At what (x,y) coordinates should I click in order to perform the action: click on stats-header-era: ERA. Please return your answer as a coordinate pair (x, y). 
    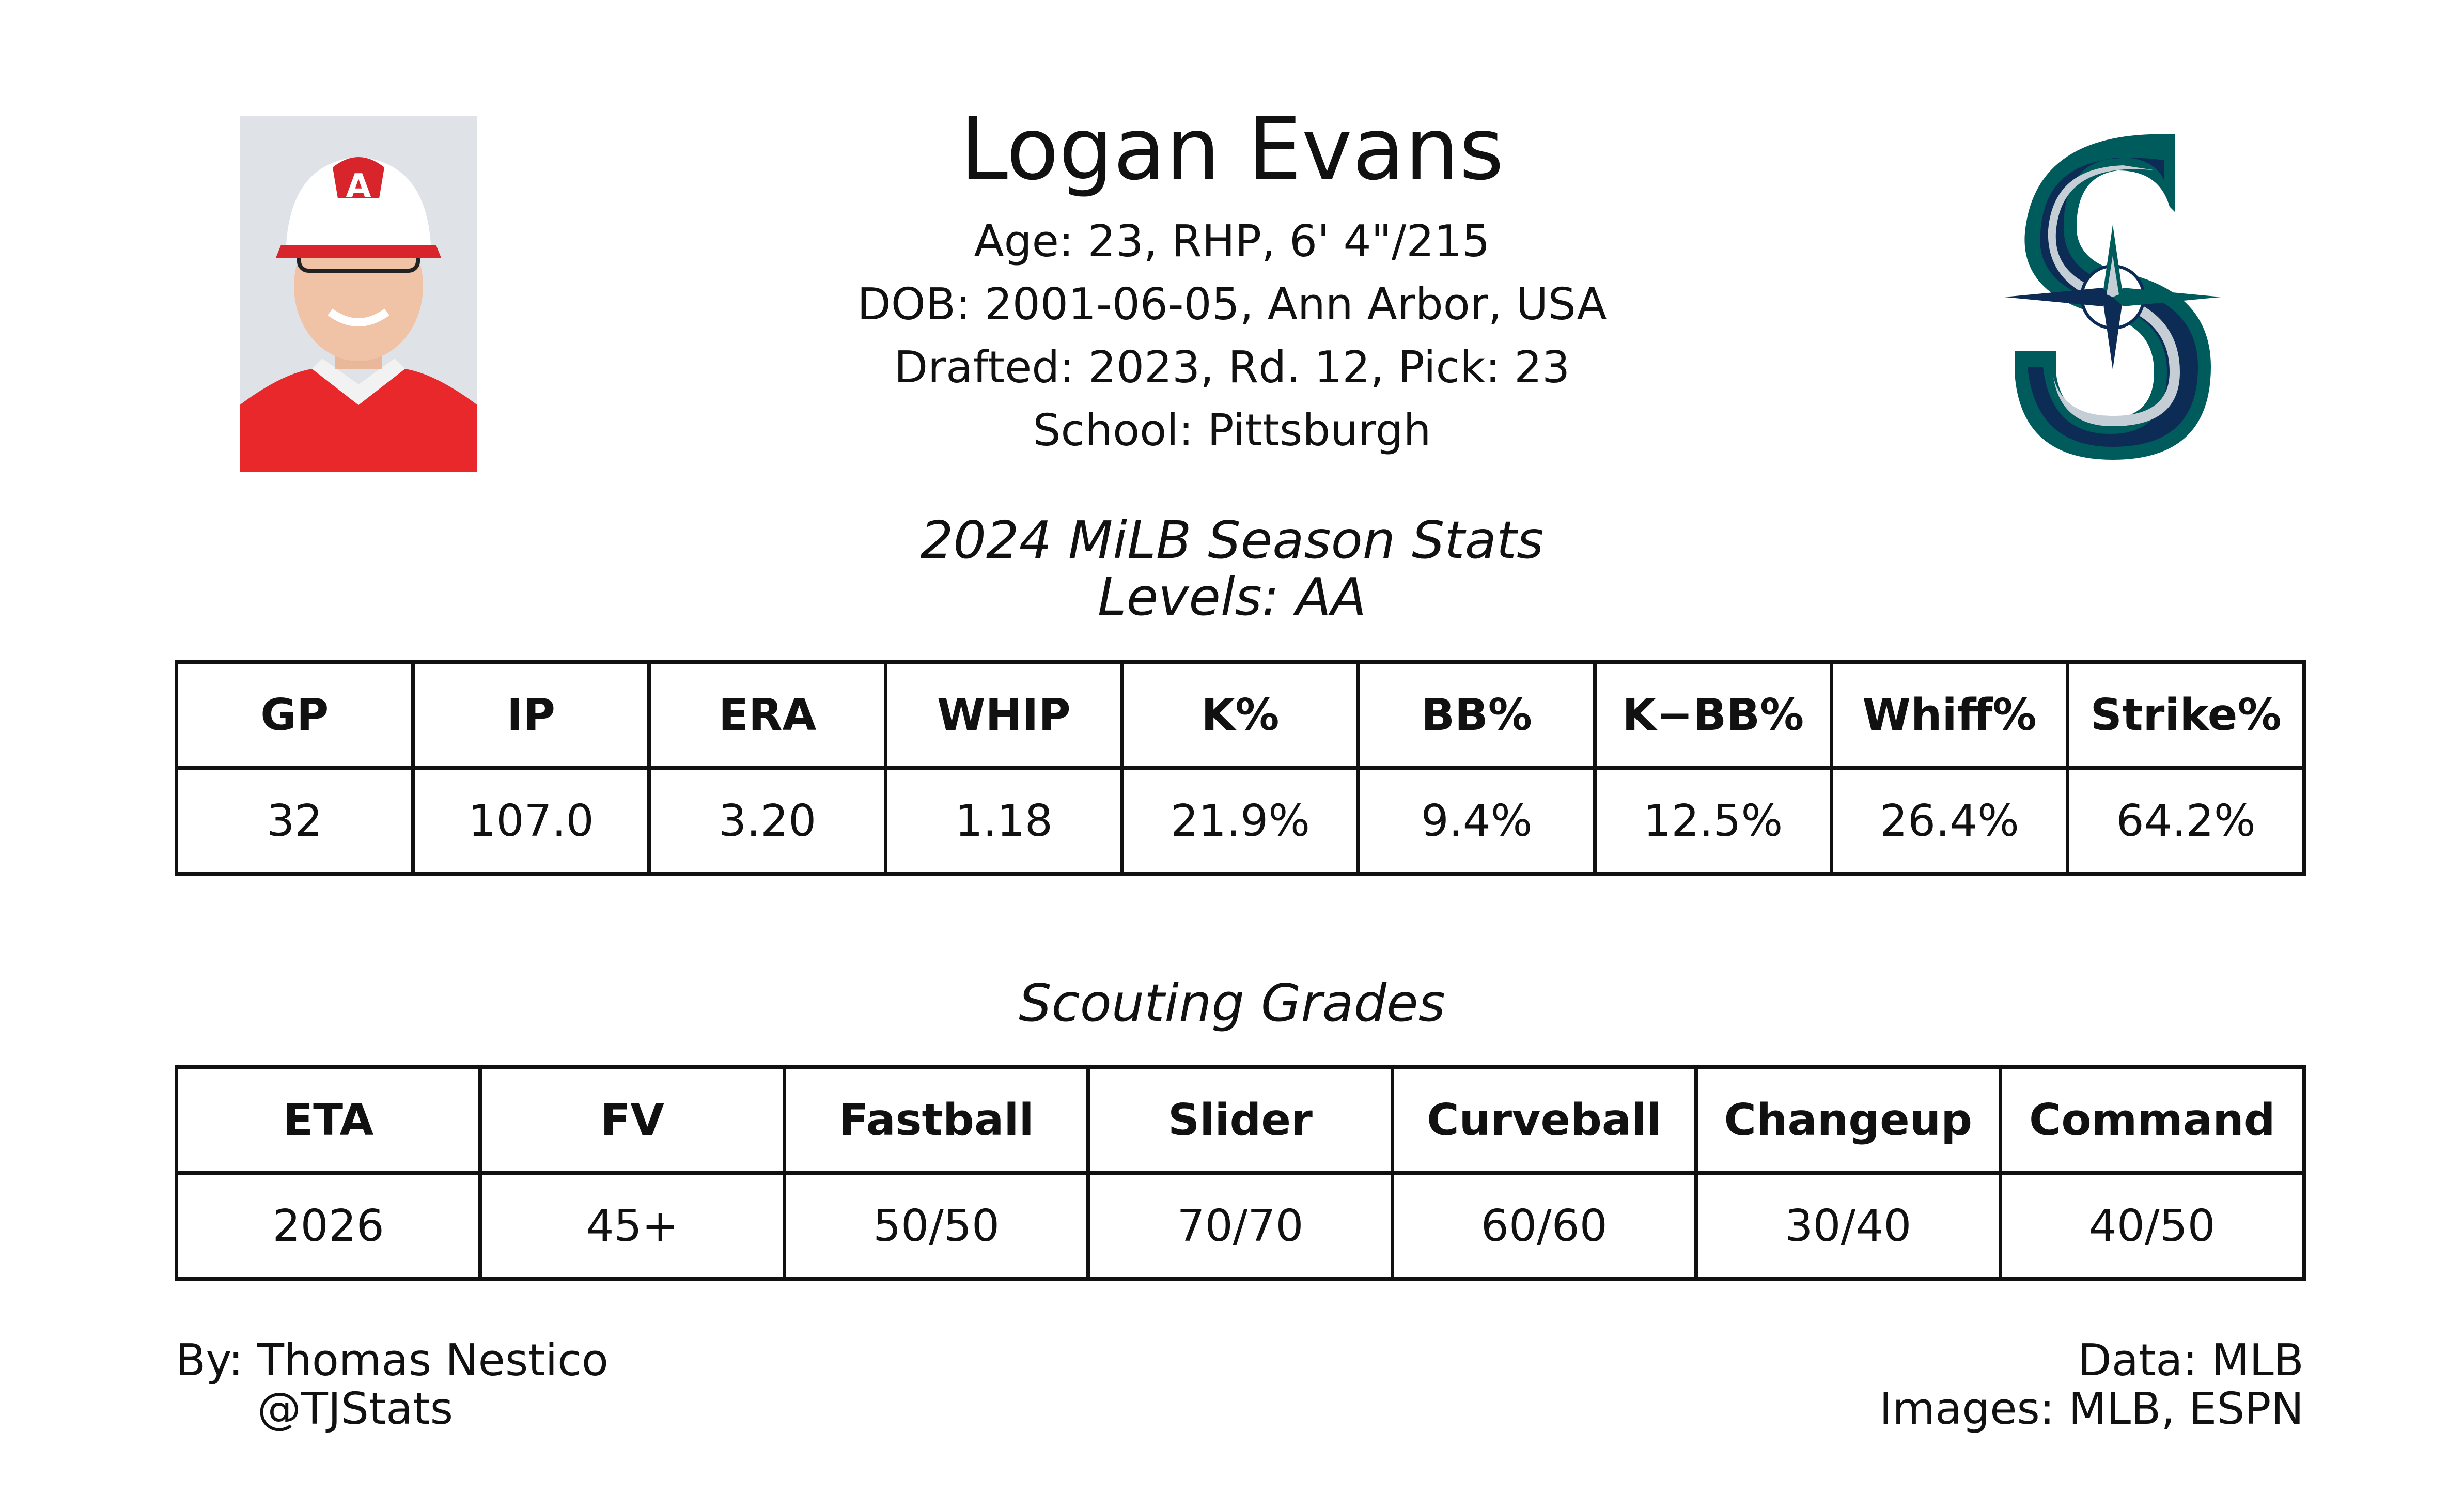
    Looking at the image, I should click on (767, 715).